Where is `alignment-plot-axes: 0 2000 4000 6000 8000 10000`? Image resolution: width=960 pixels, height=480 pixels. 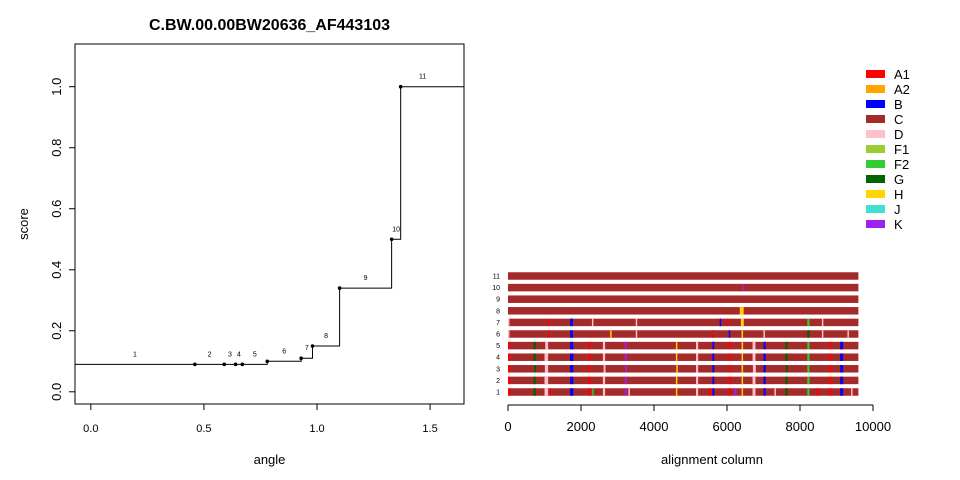 alignment-plot-axes: 0 2000 4000 6000 8000 10000 is located at coordinates (697, 419).